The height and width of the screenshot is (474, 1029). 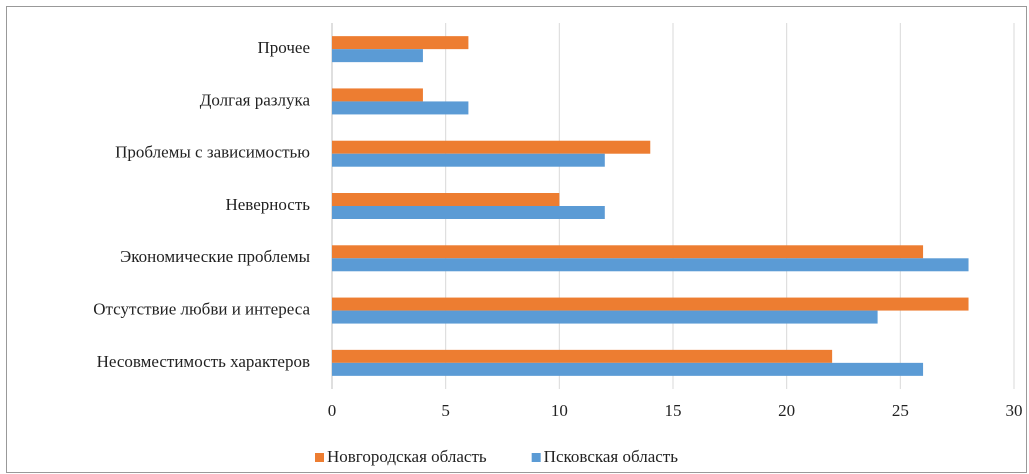 What do you see at coordinates (407, 456) in the screenshot?
I see `legend-label: Новгородская область` at bounding box center [407, 456].